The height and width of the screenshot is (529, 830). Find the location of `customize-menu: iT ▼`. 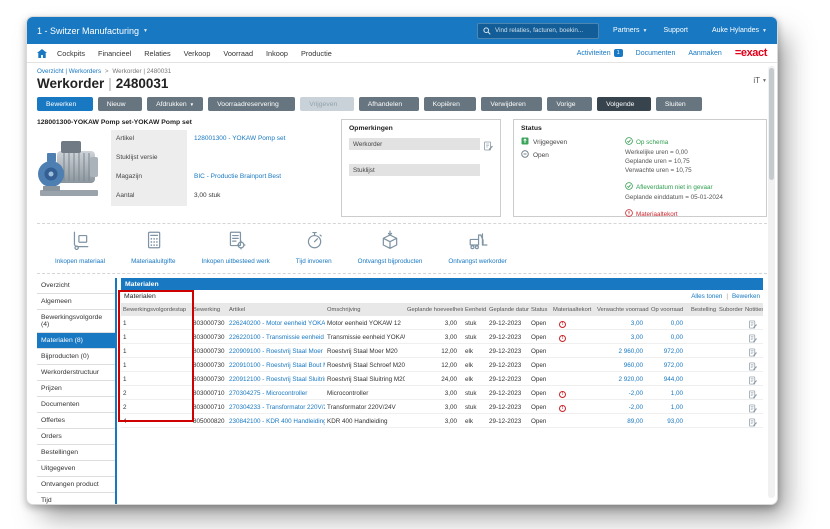

customize-menu: iT ▼ is located at coordinates (760, 80).